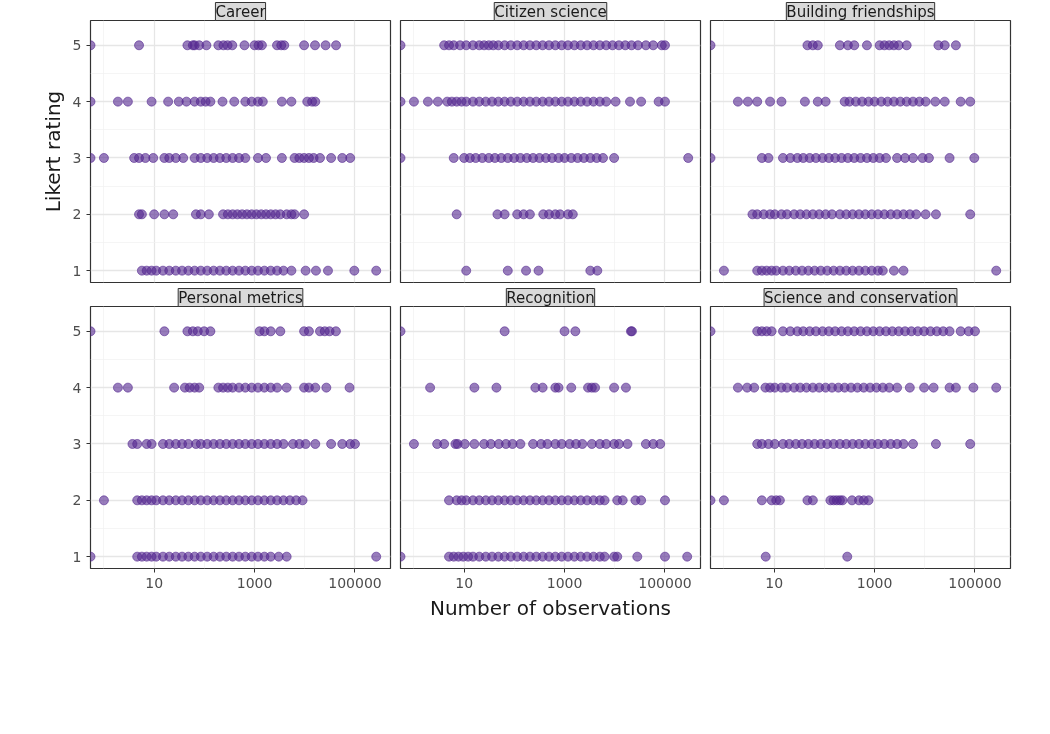  I want to click on chart-title: Recognition, so click(550, 297).